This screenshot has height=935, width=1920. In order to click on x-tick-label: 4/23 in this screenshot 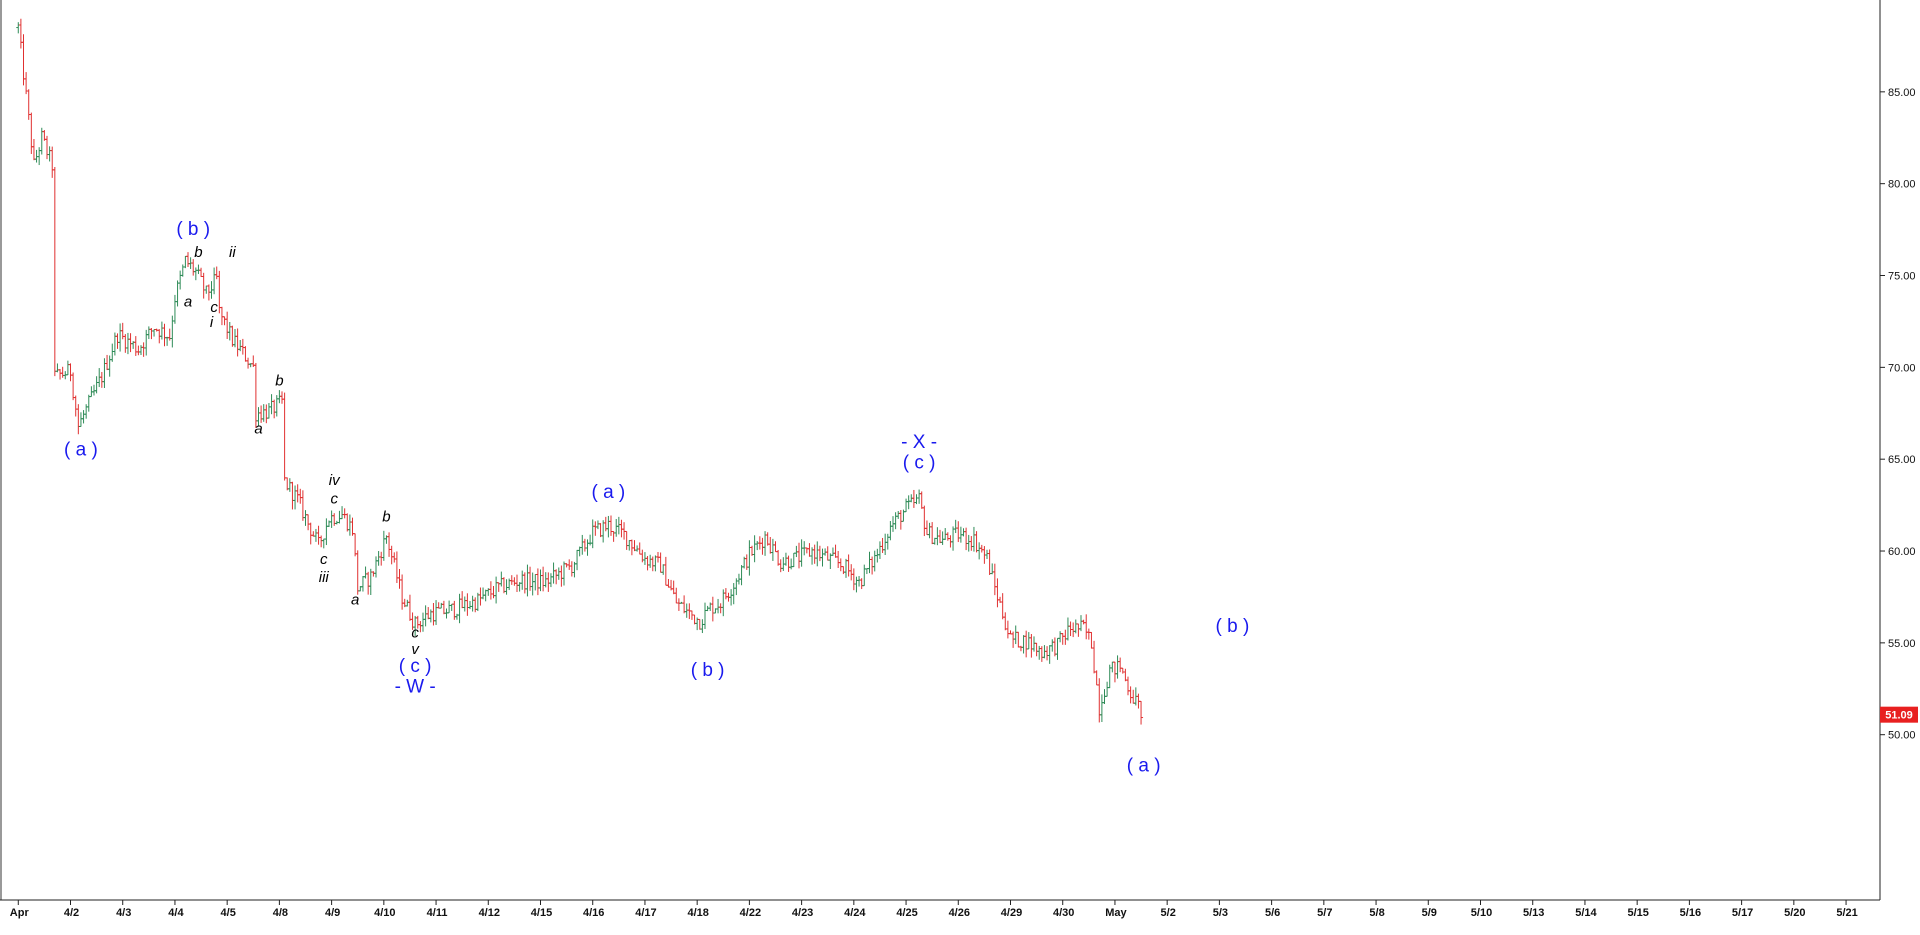, I will do `click(802, 913)`.